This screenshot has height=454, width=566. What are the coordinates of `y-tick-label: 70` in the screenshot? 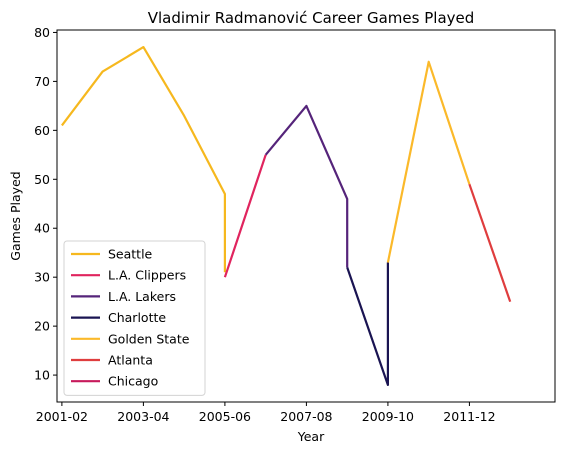 It's located at (42, 81).